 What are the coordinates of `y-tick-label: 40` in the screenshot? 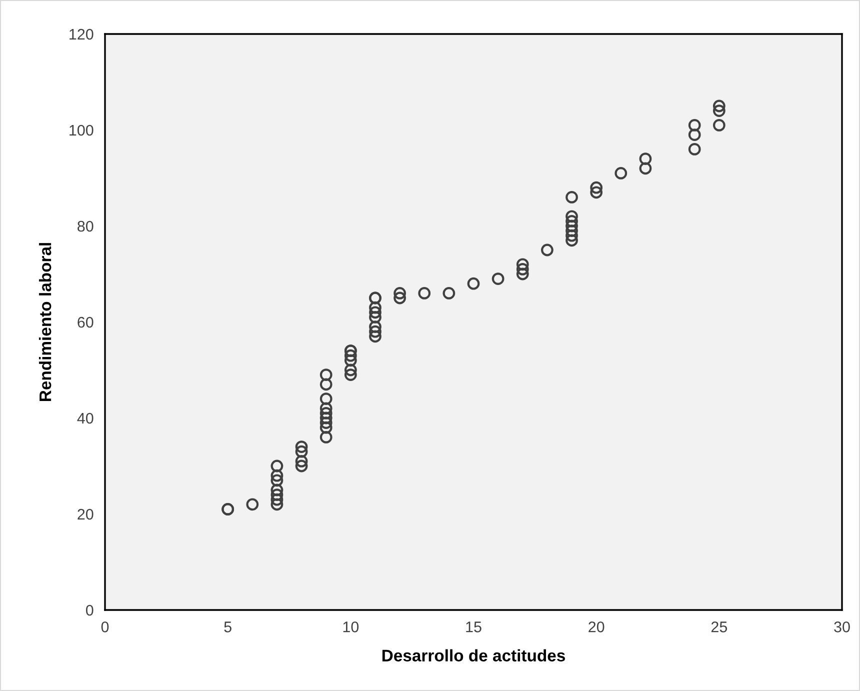 It's located at (85, 418).